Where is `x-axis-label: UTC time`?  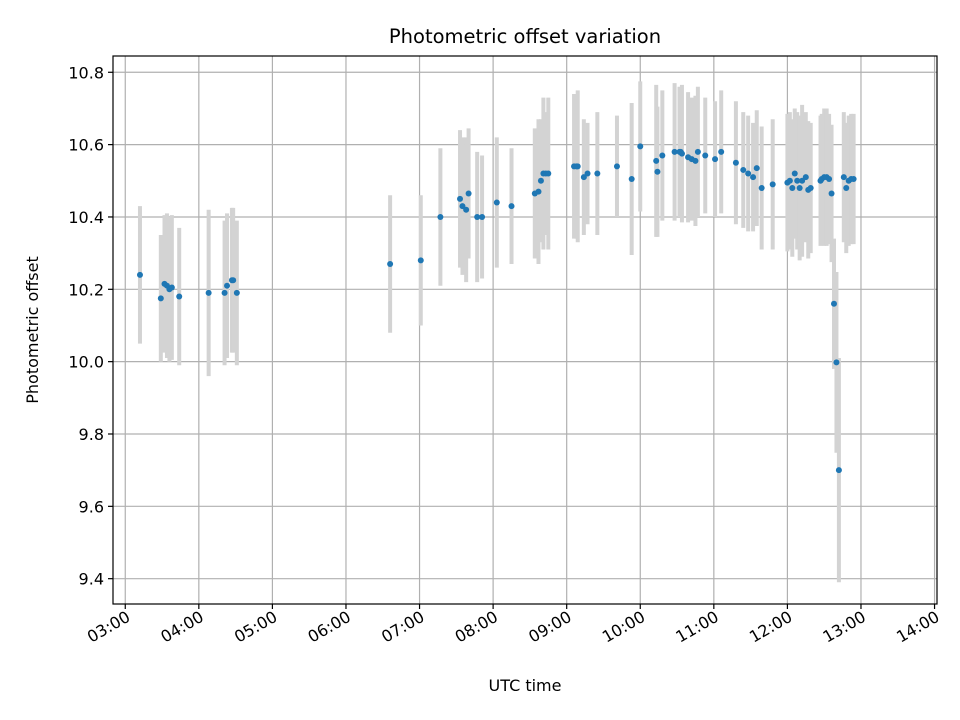
x-axis-label: UTC time is located at coordinates (525, 685).